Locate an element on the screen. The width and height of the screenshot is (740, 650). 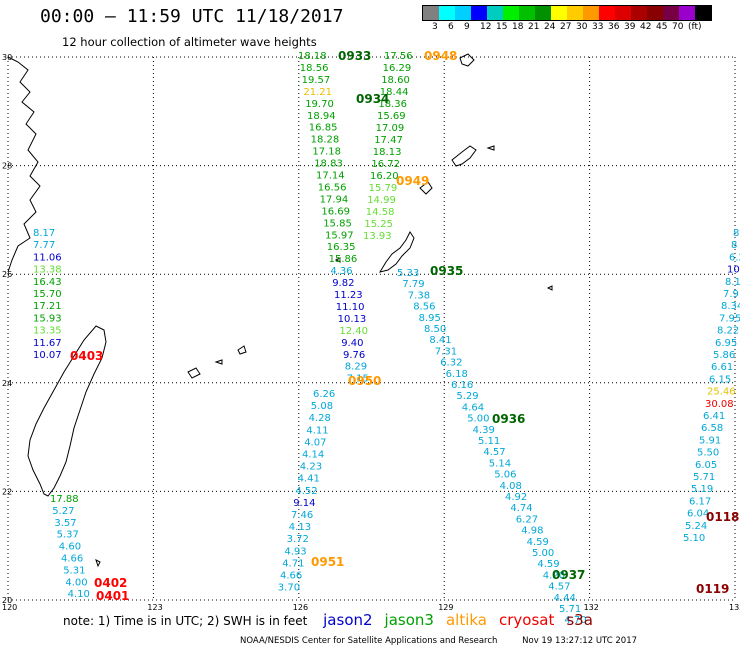
pass-label: 0935 is located at coordinates (446, 271).